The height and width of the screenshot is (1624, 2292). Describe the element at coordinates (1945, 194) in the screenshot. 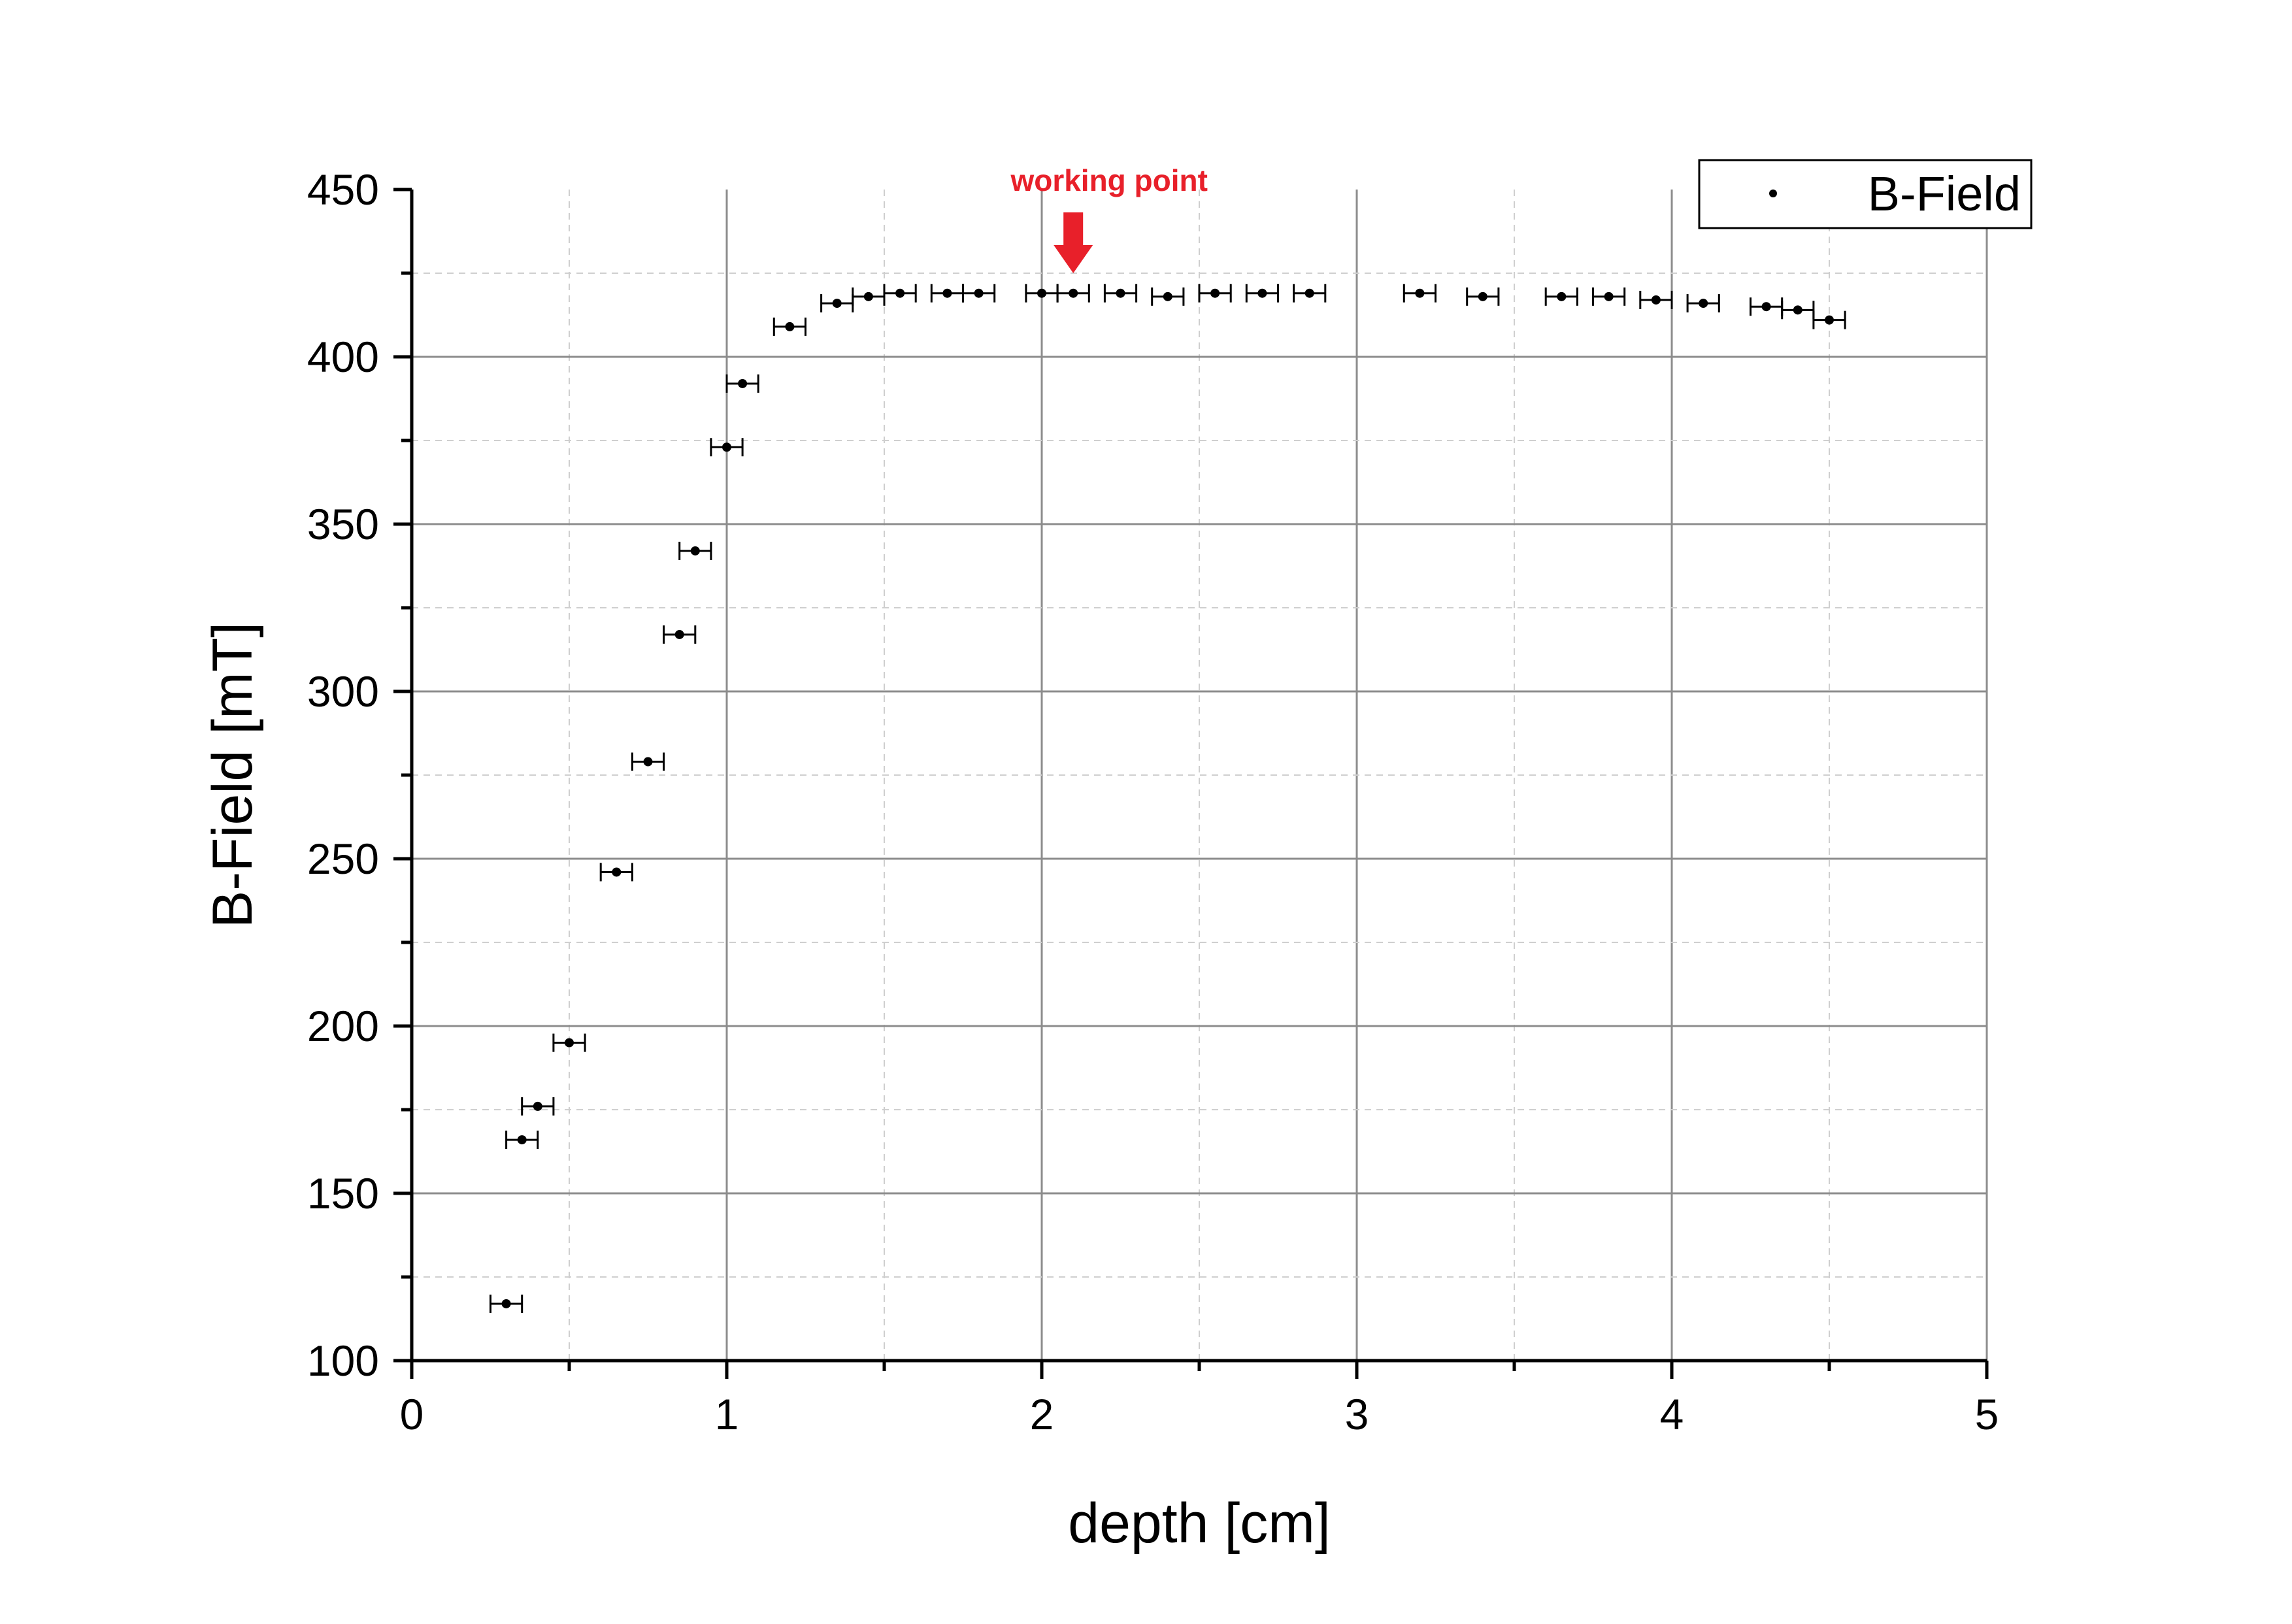

I see `legend-label-b-field: B-Field` at that location.